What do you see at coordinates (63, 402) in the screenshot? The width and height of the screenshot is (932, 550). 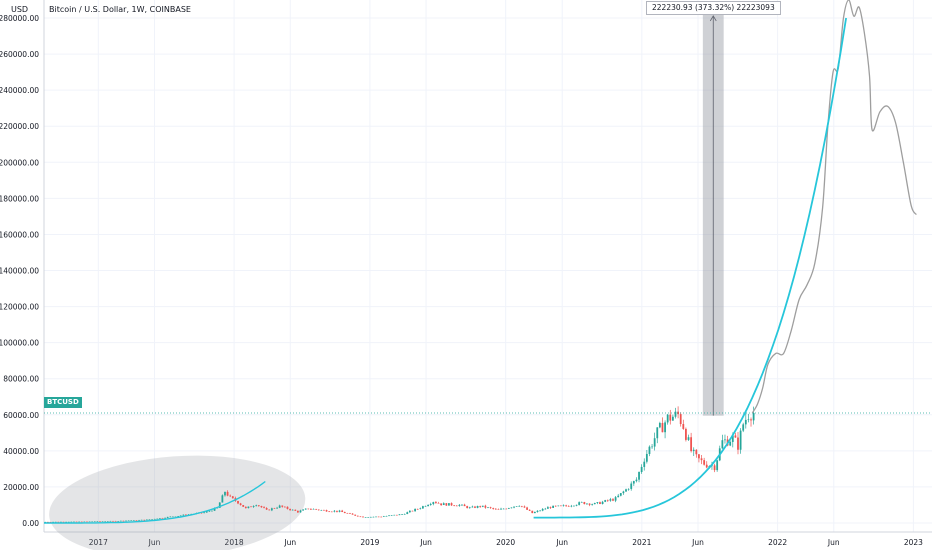 I see `symbol-price-tag: BTCUSD` at bounding box center [63, 402].